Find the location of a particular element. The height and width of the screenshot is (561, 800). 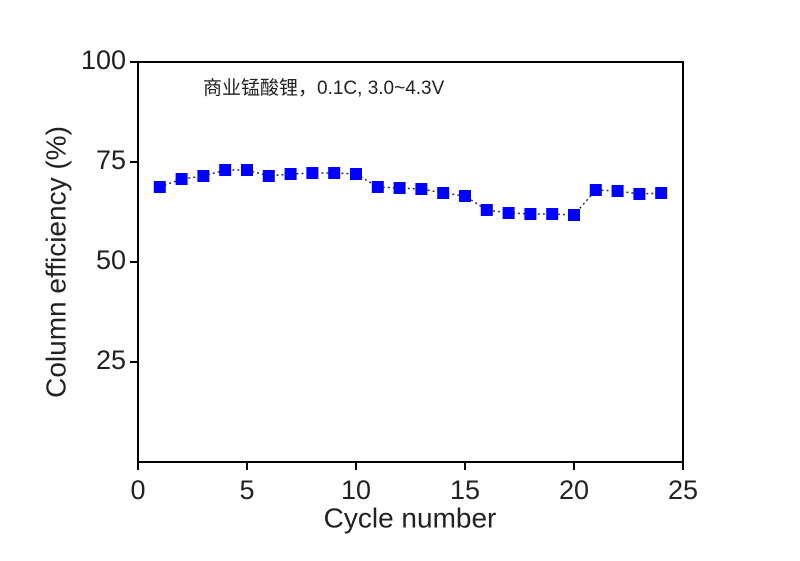

x-tick-label: 15 is located at coordinates (465, 490).